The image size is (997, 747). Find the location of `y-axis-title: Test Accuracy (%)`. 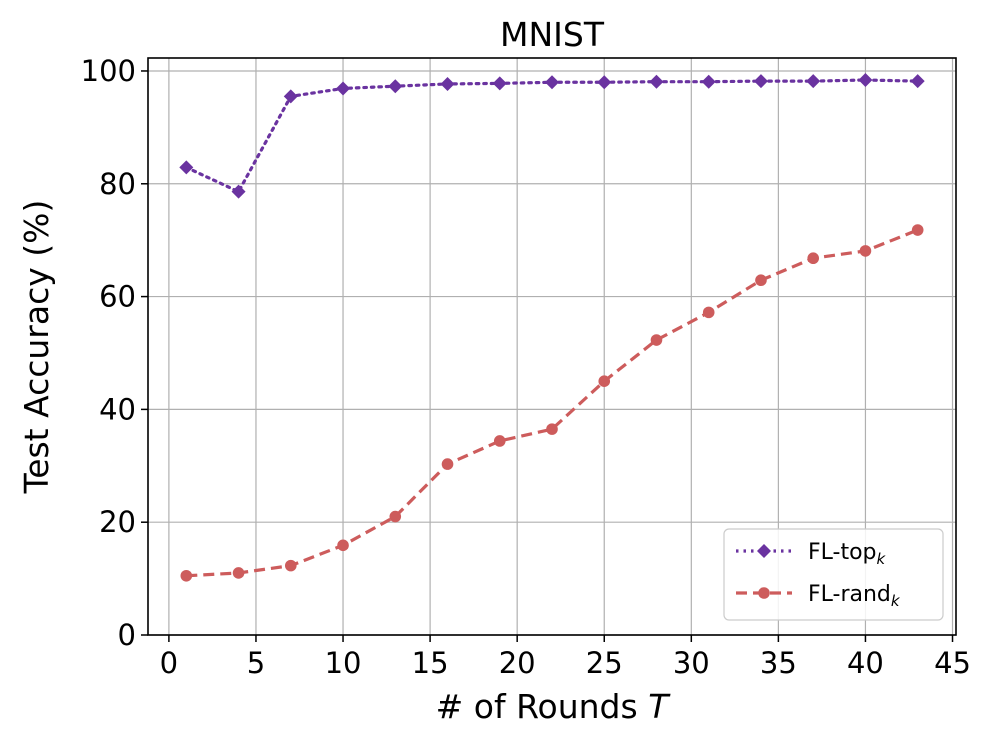

y-axis-title: Test Accuracy (%) is located at coordinates (36, 347).